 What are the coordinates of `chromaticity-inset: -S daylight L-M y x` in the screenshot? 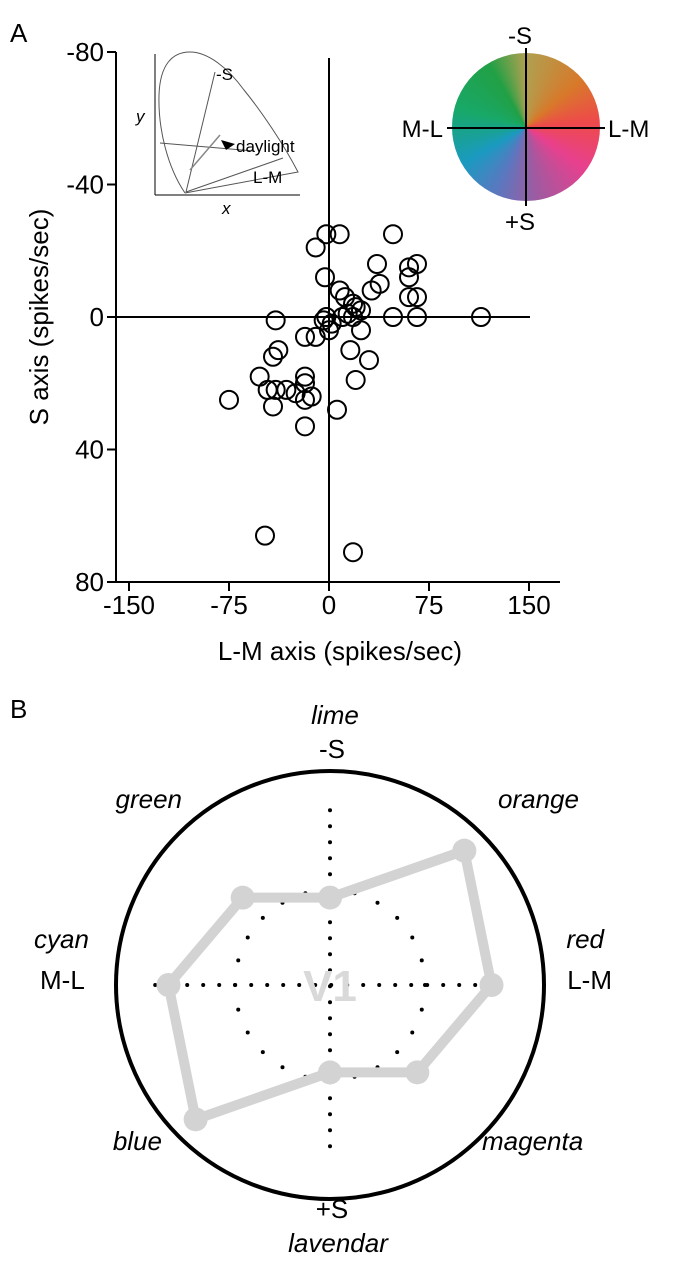 It's located at (217, 134).